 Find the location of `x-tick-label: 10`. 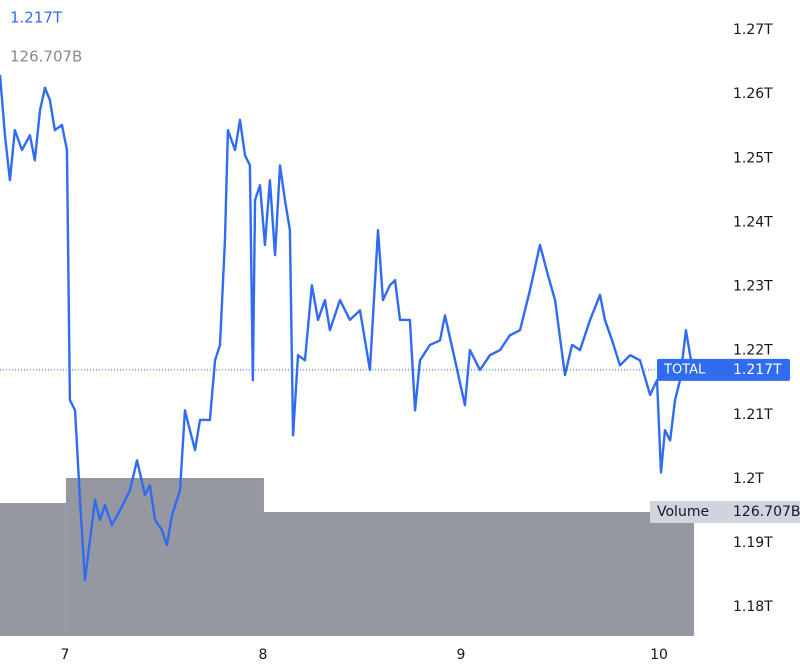

x-tick-label: 10 is located at coordinates (659, 655).